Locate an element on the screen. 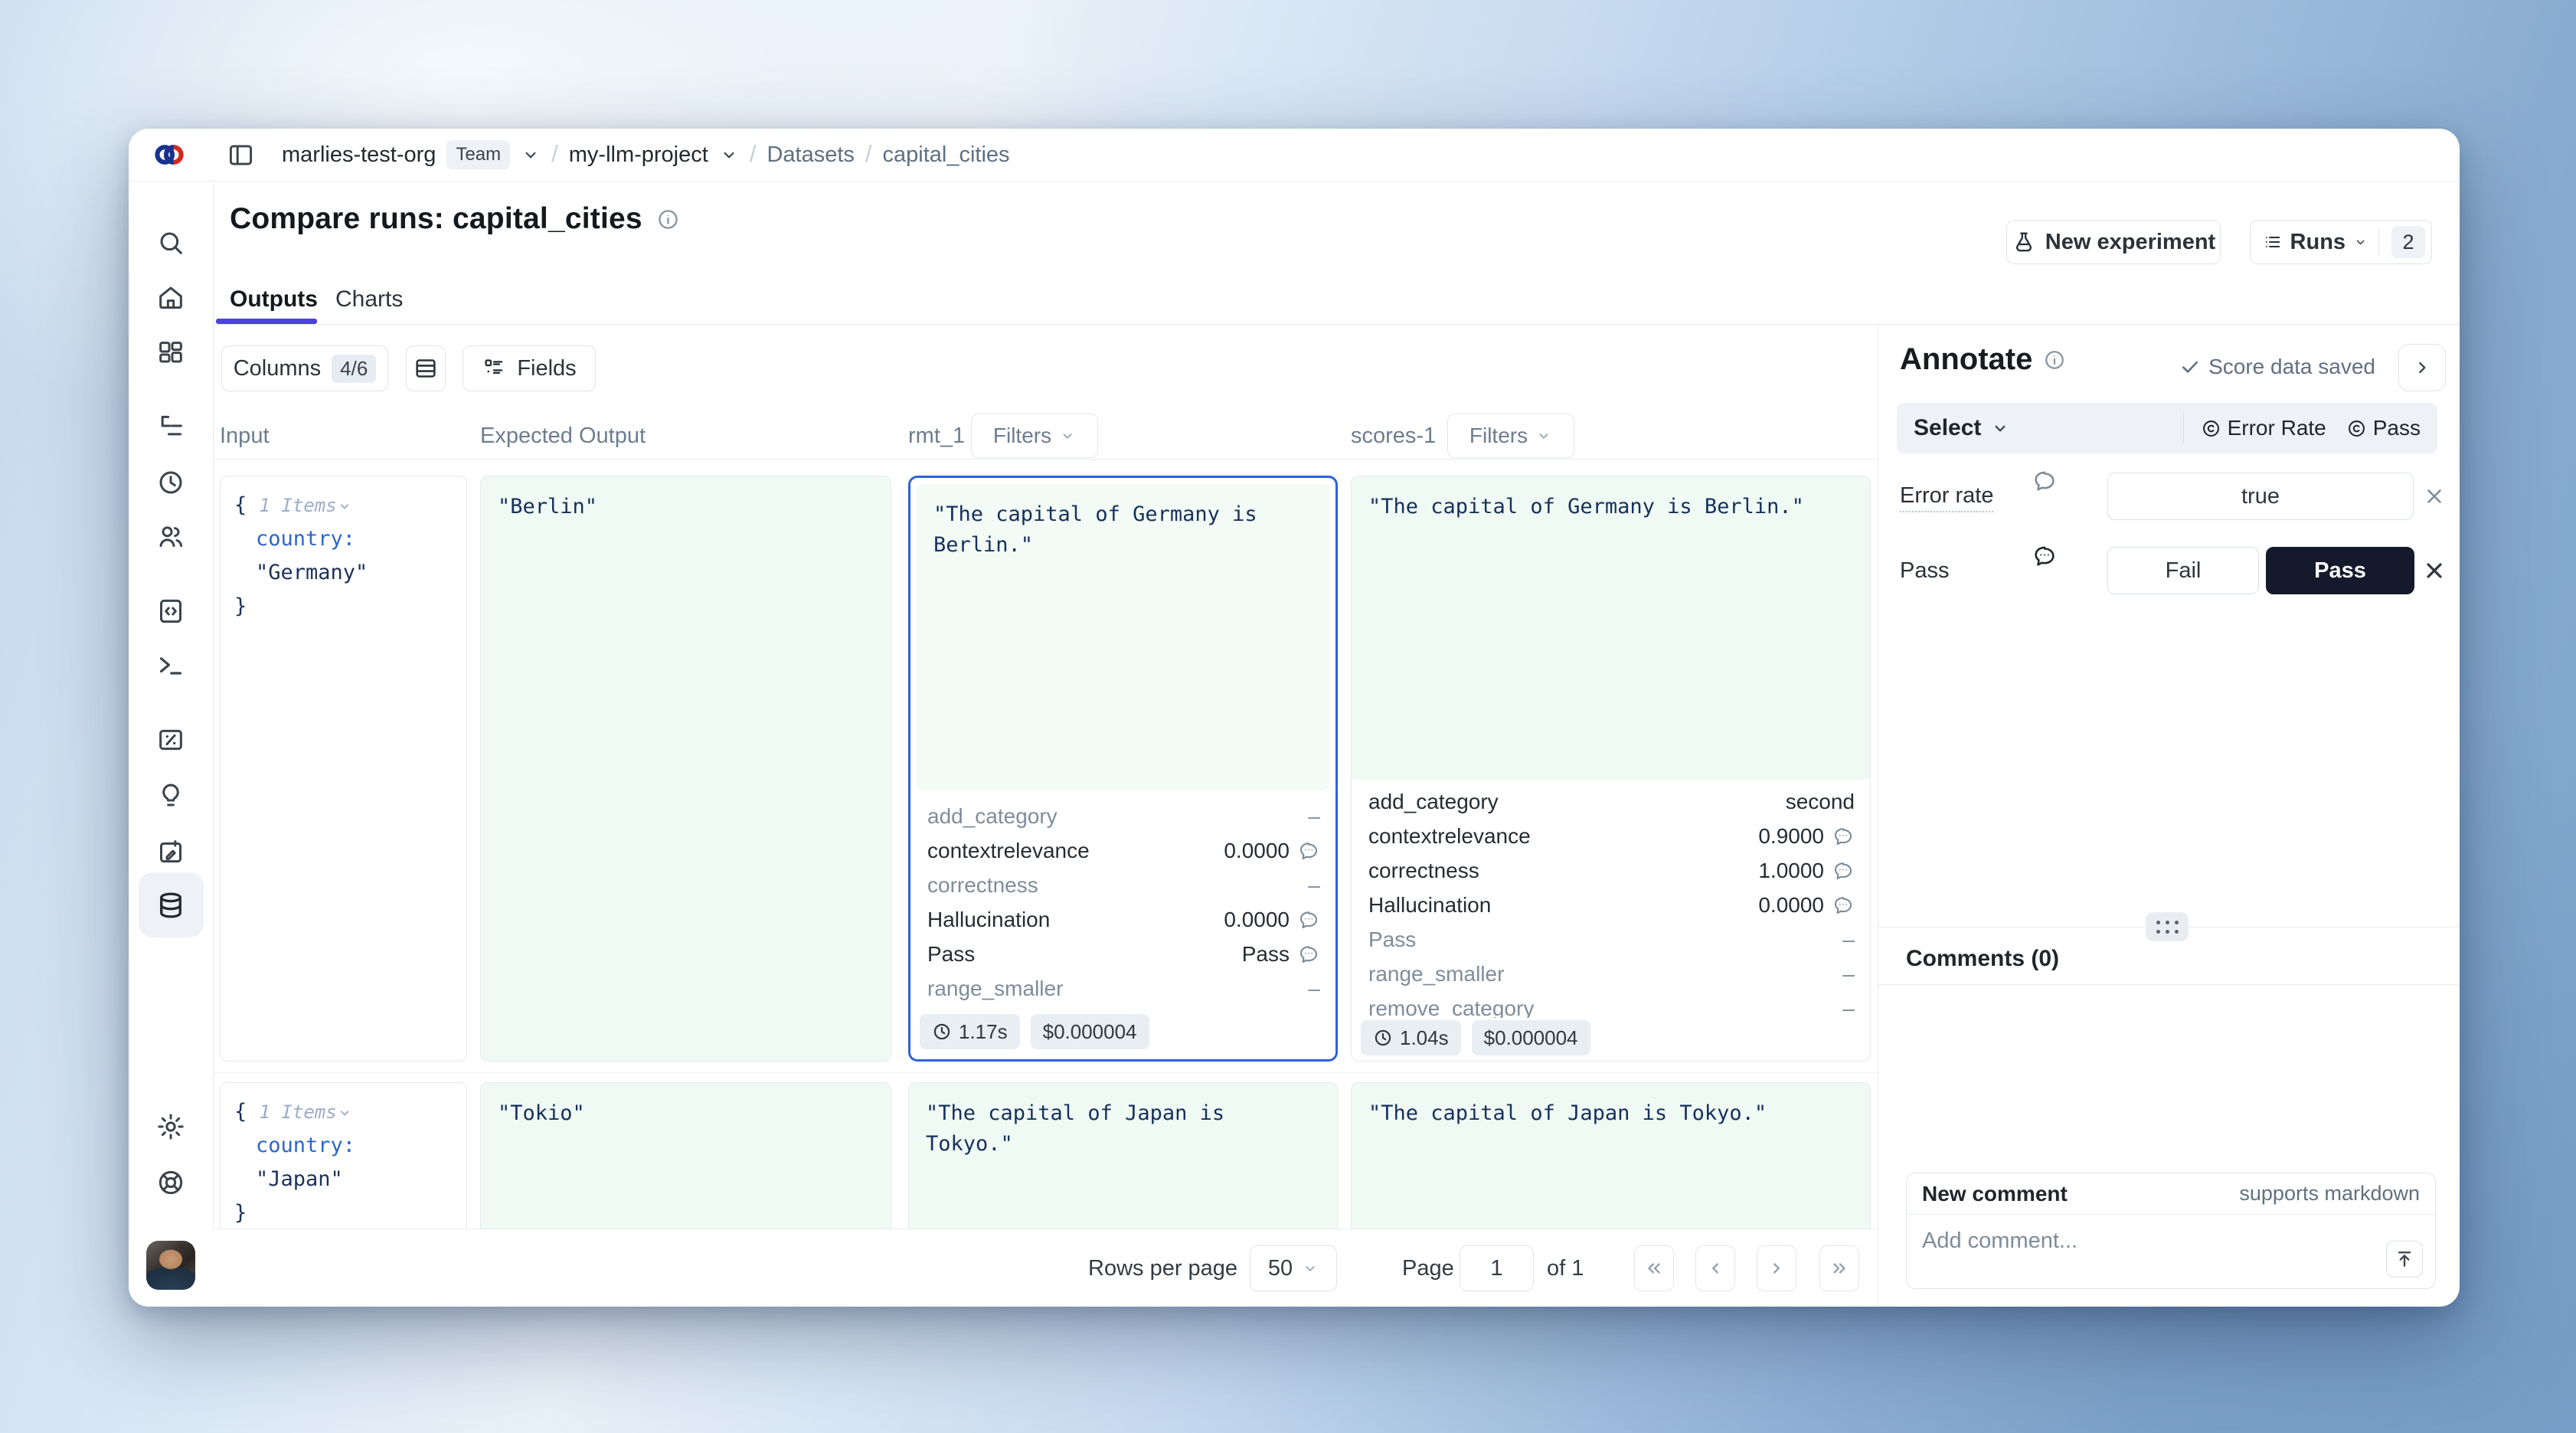 The image size is (2576, 1433). input-cell-row1: { 1 Items country: "Germany" } is located at coordinates (343, 769).